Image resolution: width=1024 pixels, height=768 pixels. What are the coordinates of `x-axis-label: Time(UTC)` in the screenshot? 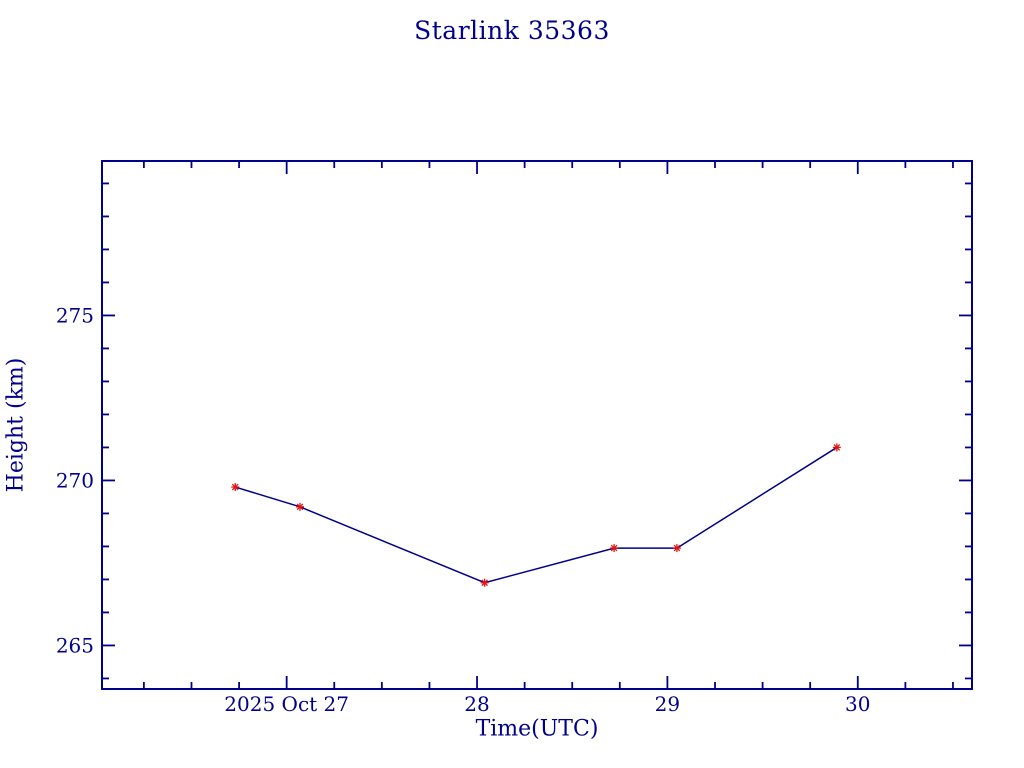 It's located at (537, 729).